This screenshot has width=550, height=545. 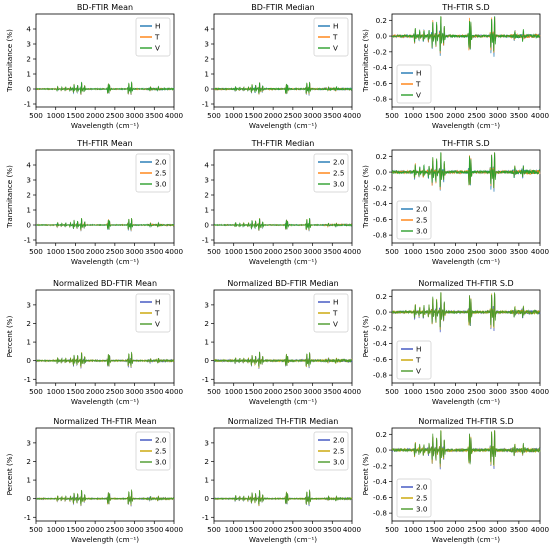 I want to click on chart-title: Normalized BD-FTIR Mean, so click(x=105, y=283).